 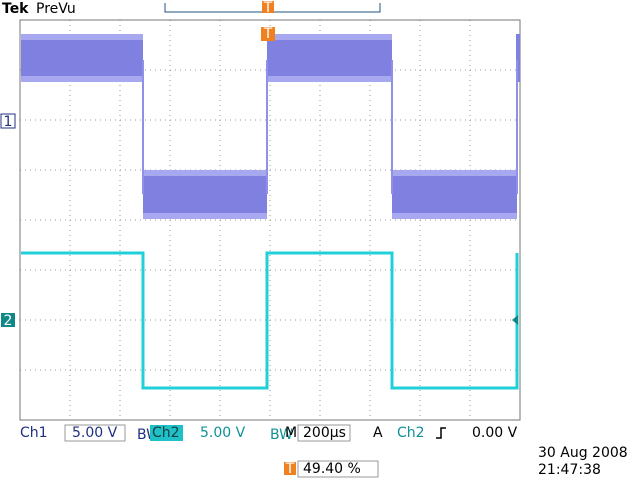 What do you see at coordinates (291, 433) in the screenshot?
I see `time-label: M` at bounding box center [291, 433].